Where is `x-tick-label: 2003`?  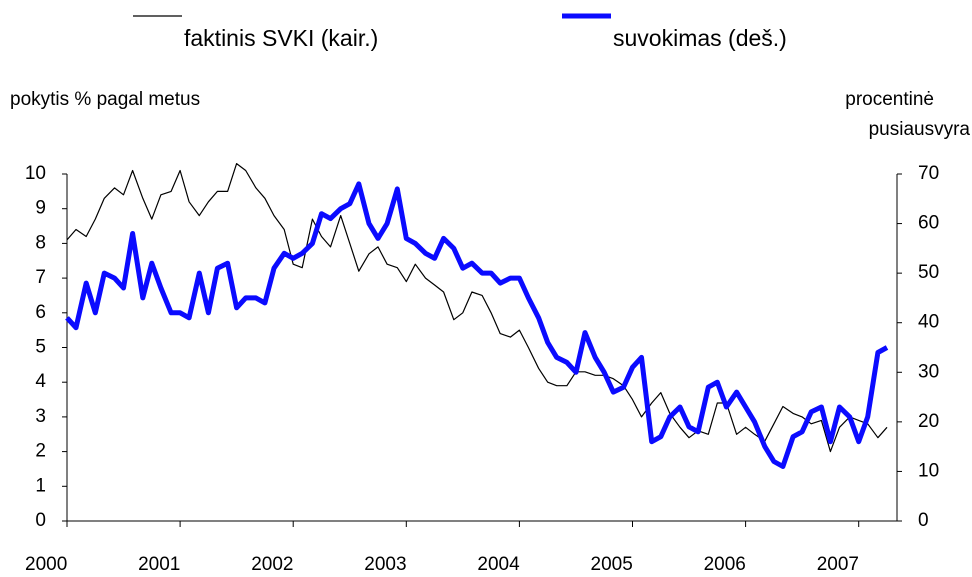 x-tick-label: 2003 is located at coordinates (385, 564).